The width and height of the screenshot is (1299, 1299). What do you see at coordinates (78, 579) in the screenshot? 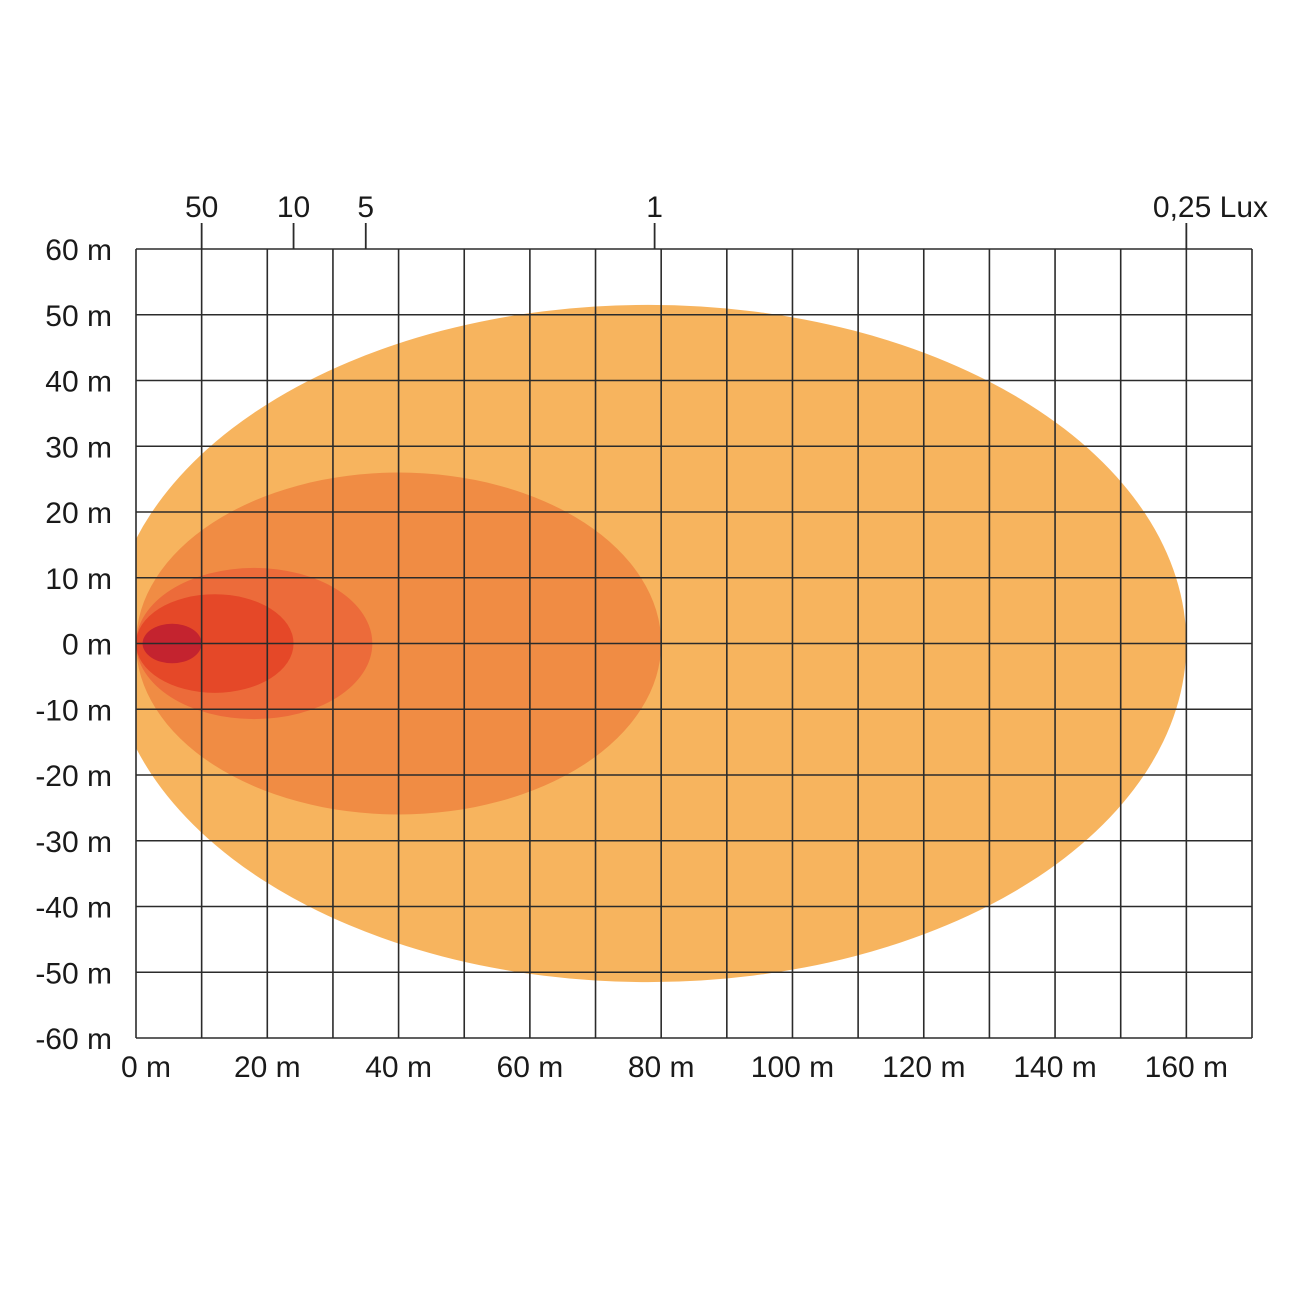
I see `y-tick-label: 10 m` at bounding box center [78, 579].